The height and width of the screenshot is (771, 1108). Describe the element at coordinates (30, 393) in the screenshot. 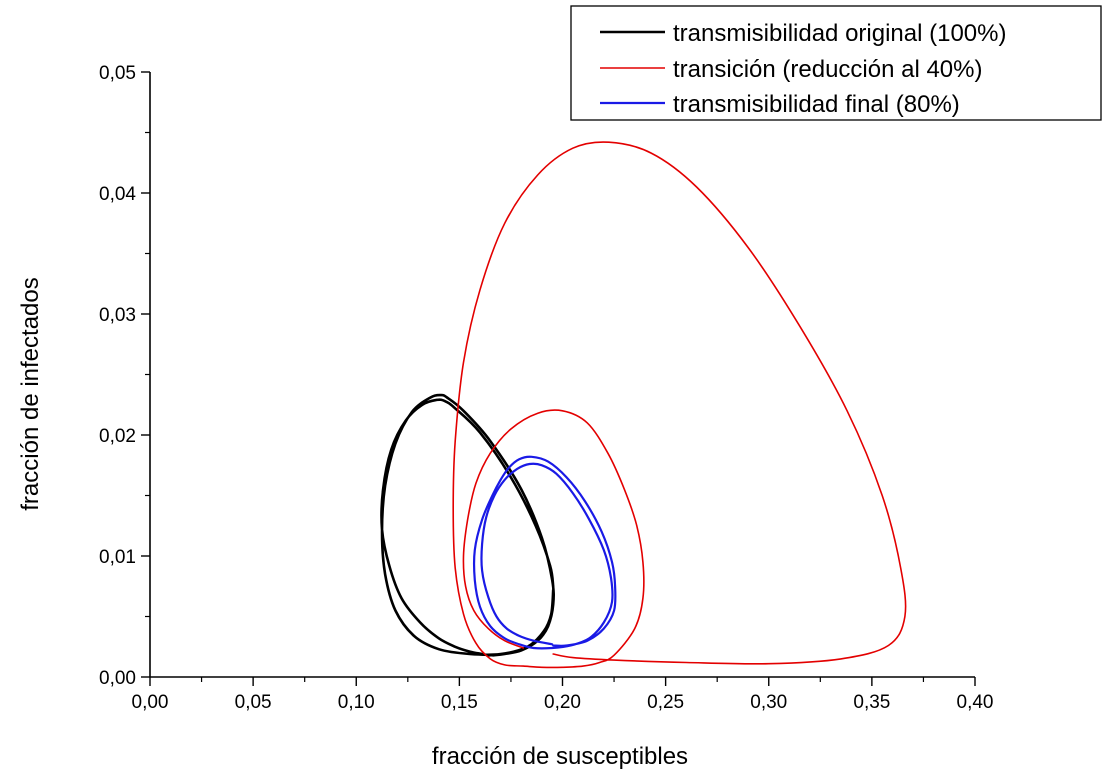

I see `y-axis-title: fracción de infectados` at that location.